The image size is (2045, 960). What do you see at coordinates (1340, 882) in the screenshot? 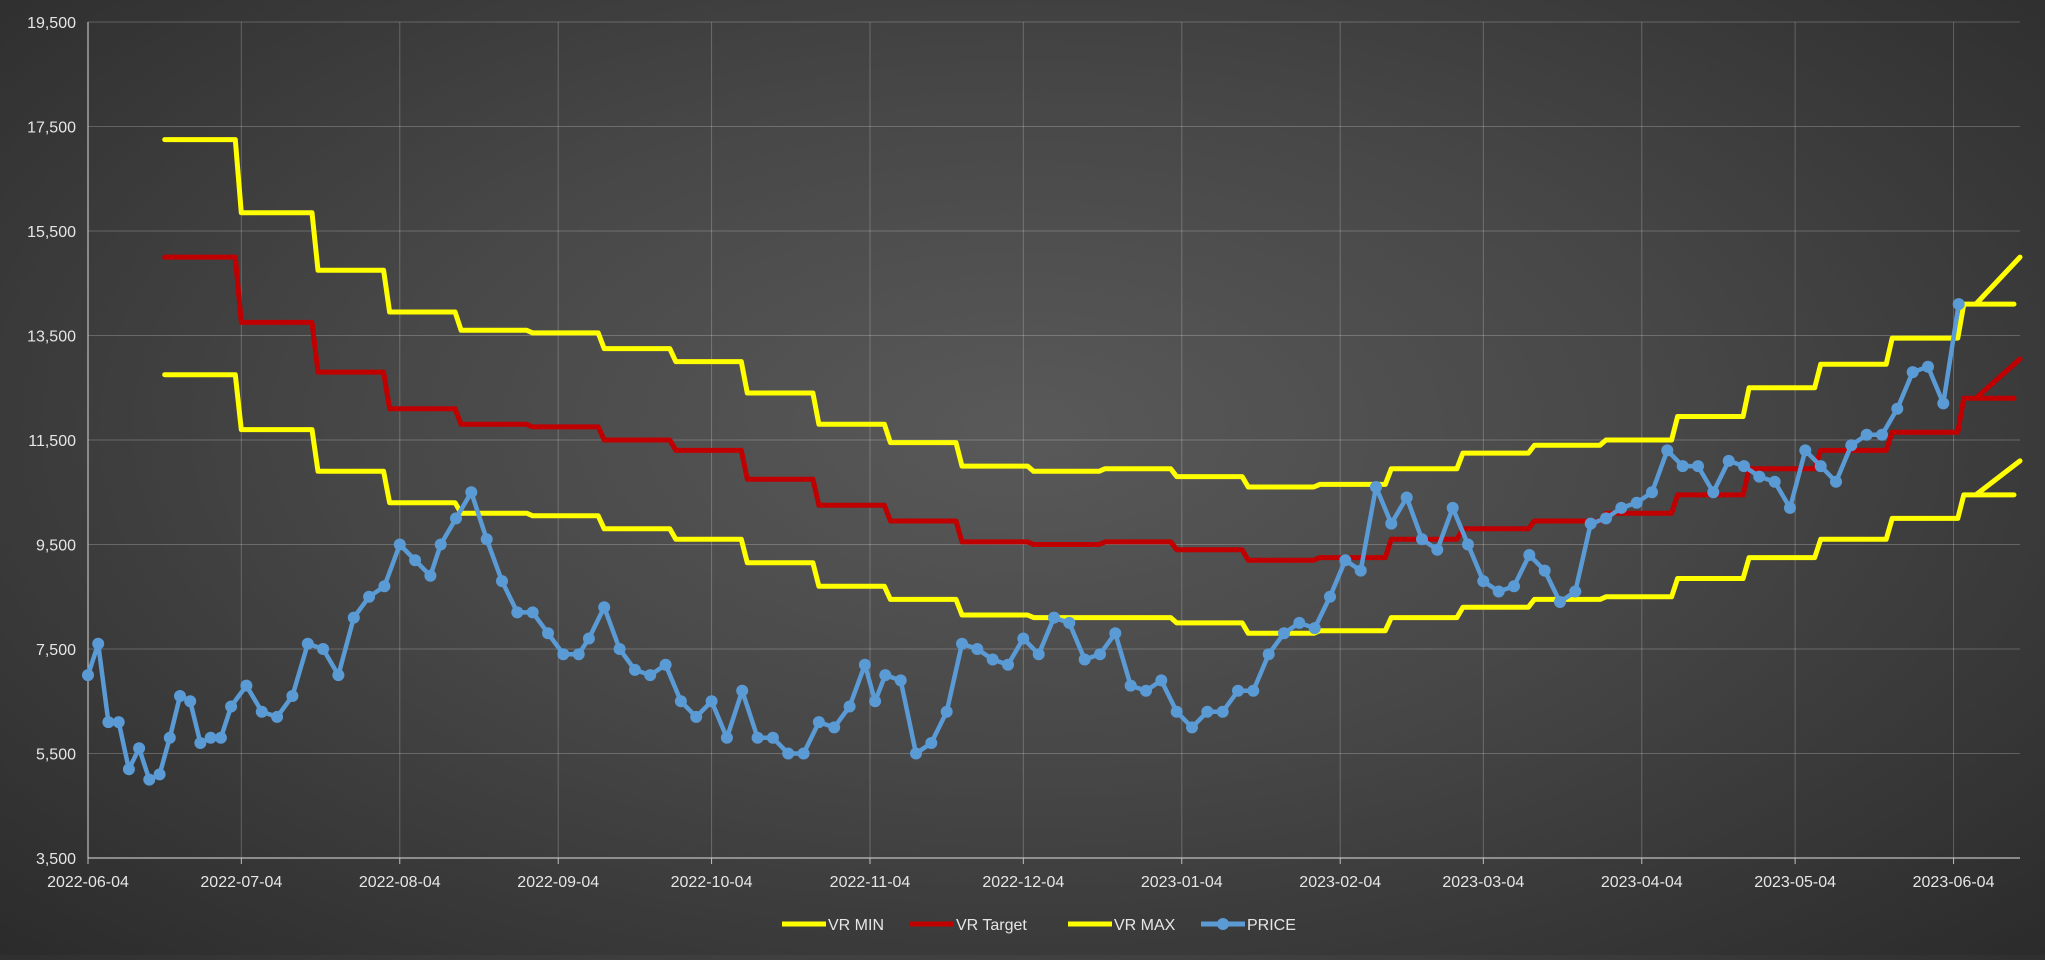
I see `x-tick-label: 2023-02-04` at bounding box center [1340, 882].